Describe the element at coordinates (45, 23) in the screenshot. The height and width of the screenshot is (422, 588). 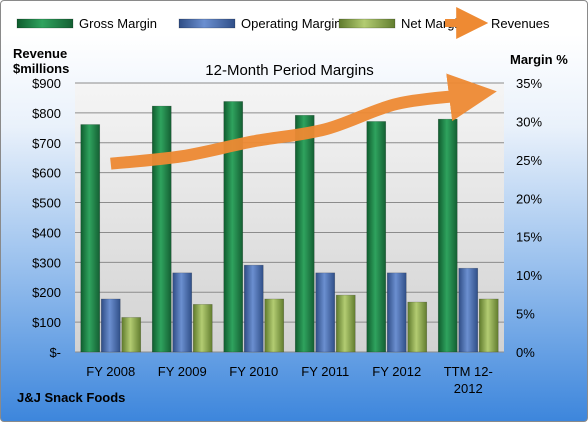
I see `legend-swatch-gross-margin` at that location.